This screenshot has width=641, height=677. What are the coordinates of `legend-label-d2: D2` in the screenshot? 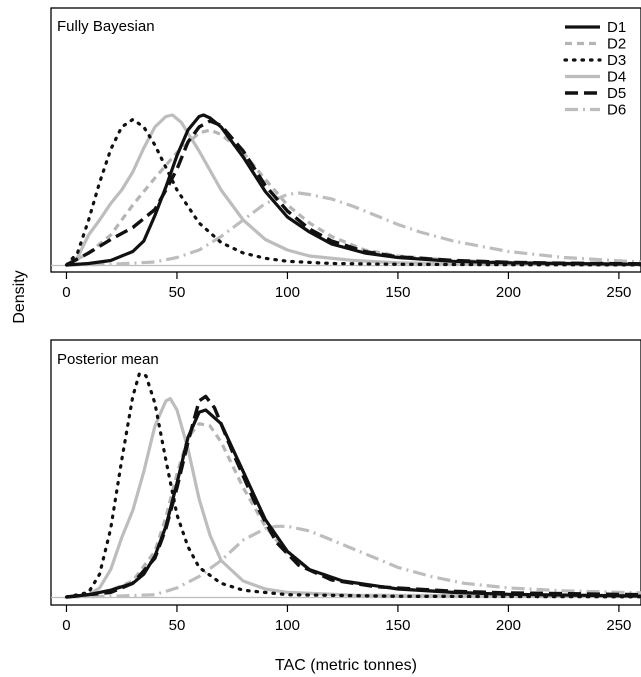 It's located at (616, 44).